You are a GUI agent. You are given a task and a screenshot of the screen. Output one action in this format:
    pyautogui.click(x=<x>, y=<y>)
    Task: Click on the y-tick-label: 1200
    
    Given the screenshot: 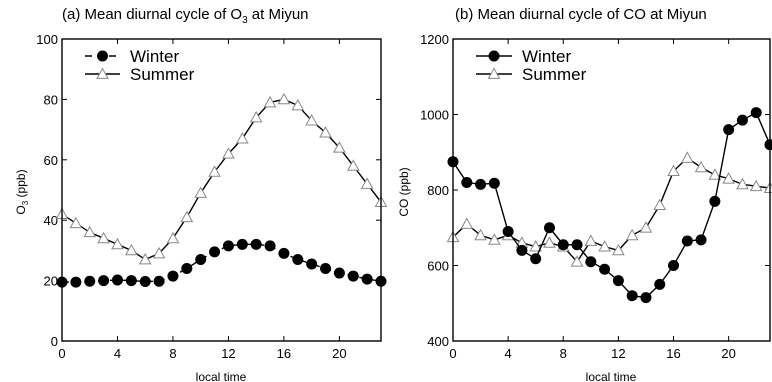 What is the action you would take?
    pyautogui.click(x=434, y=39)
    